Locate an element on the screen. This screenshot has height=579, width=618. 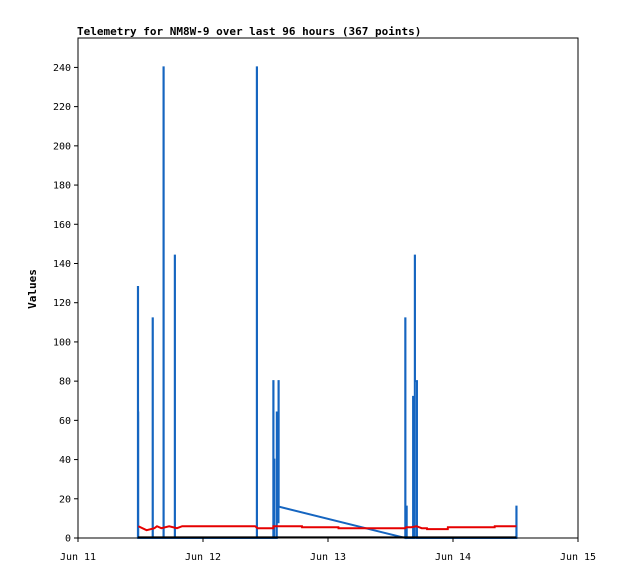
y-tick-label: 200 is located at coordinates (62, 146).